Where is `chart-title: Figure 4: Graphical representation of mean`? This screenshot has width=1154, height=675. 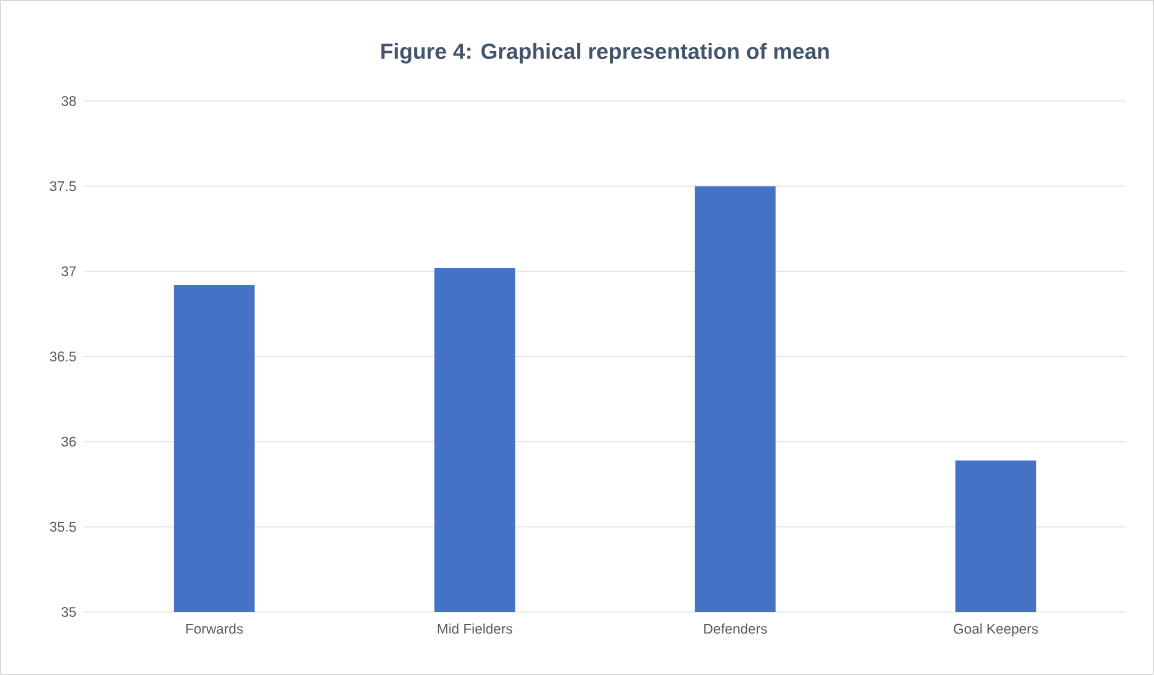 chart-title: Figure 4: Graphical representation of mean is located at coordinates (605, 53).